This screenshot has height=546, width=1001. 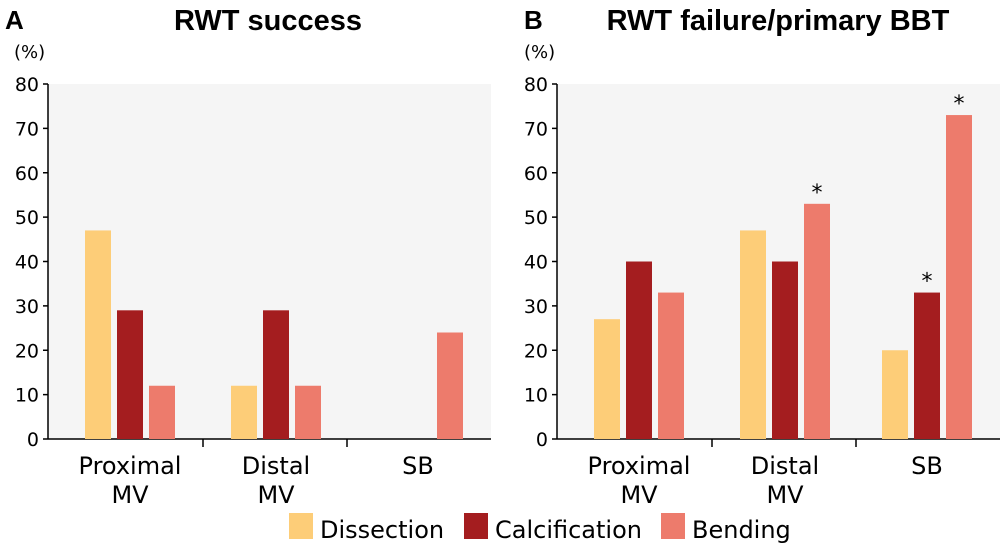 I want to click on legend-swatch-dissection, so click(x=301, y=526).